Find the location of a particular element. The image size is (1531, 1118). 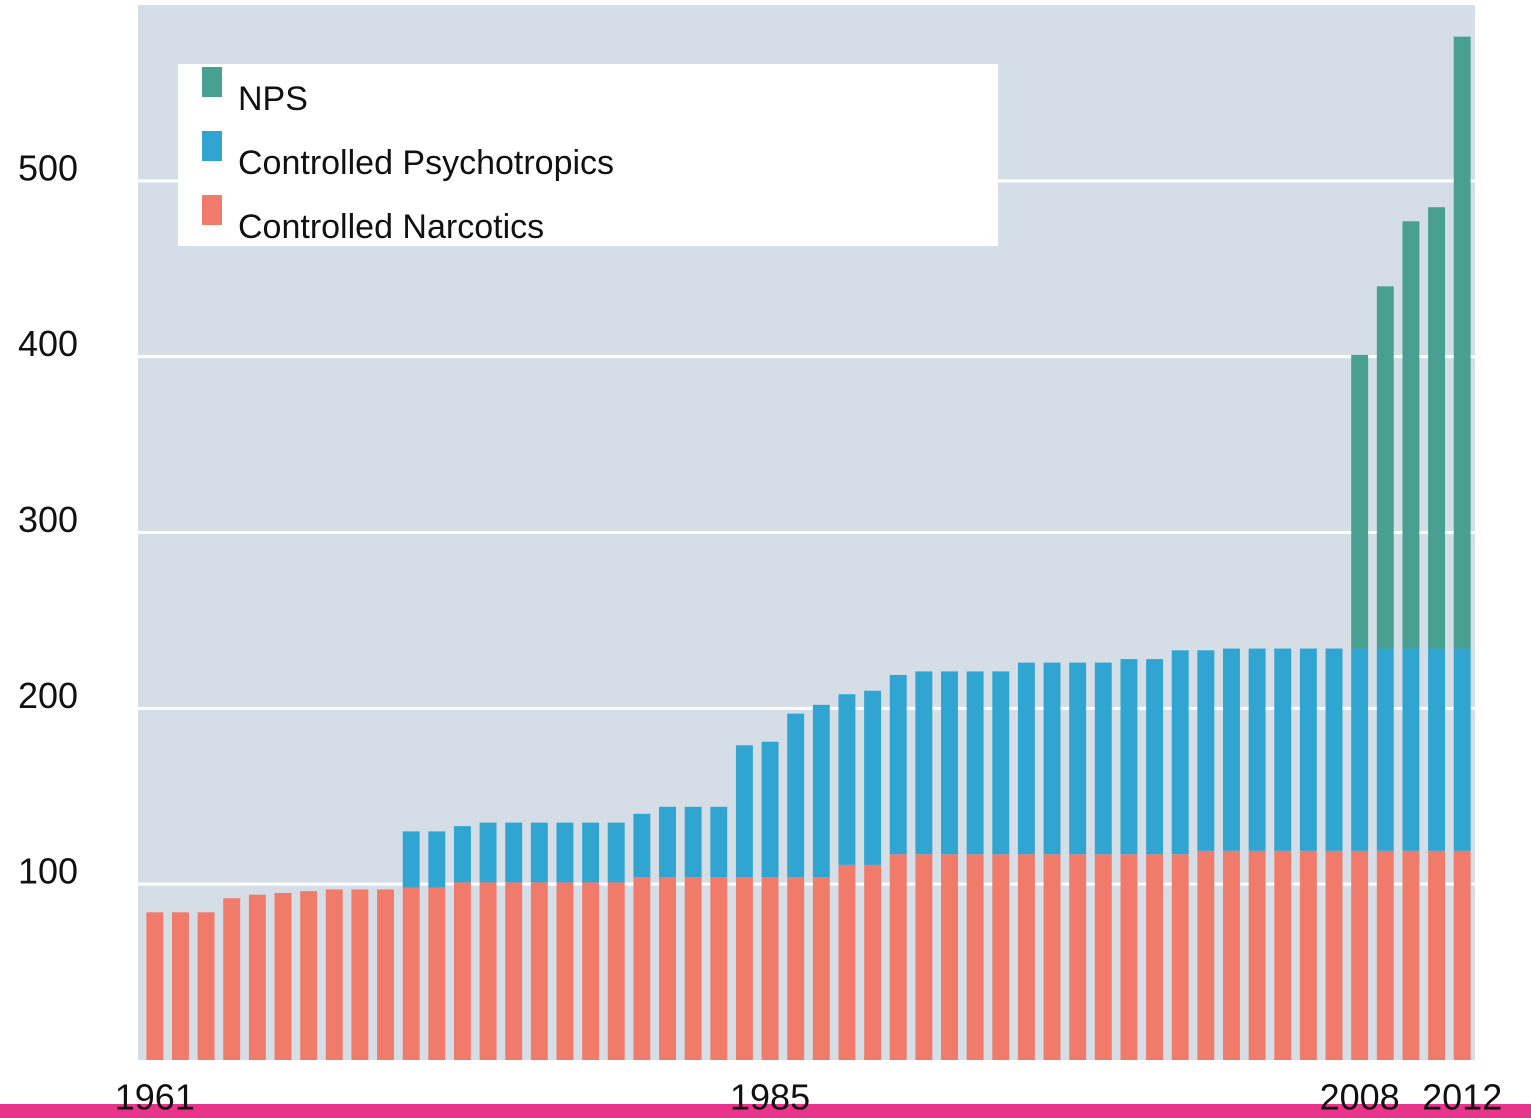

y-tick-label: 100 is located at coordinates (48, 871).